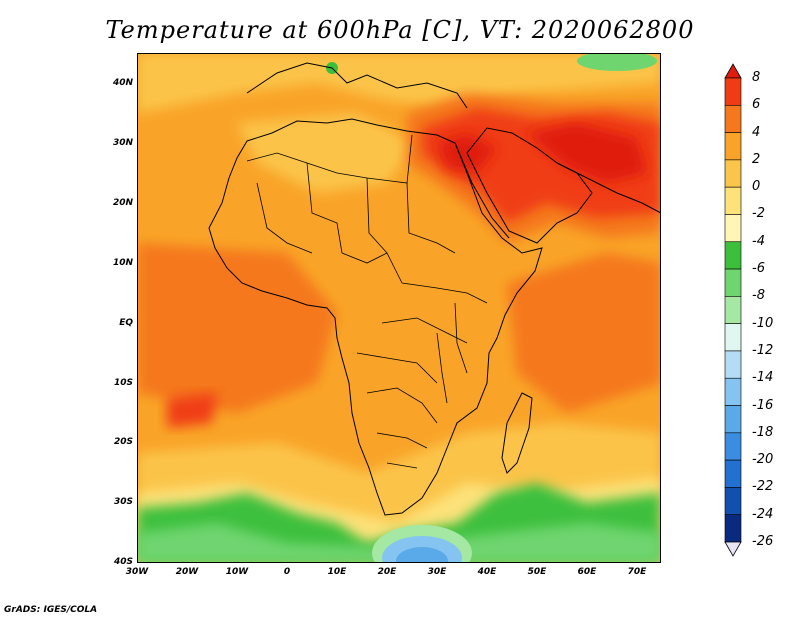  Describe the element at coordinates (763, 460) in the screenshot. I see `colorbar-label: -20` at that location.